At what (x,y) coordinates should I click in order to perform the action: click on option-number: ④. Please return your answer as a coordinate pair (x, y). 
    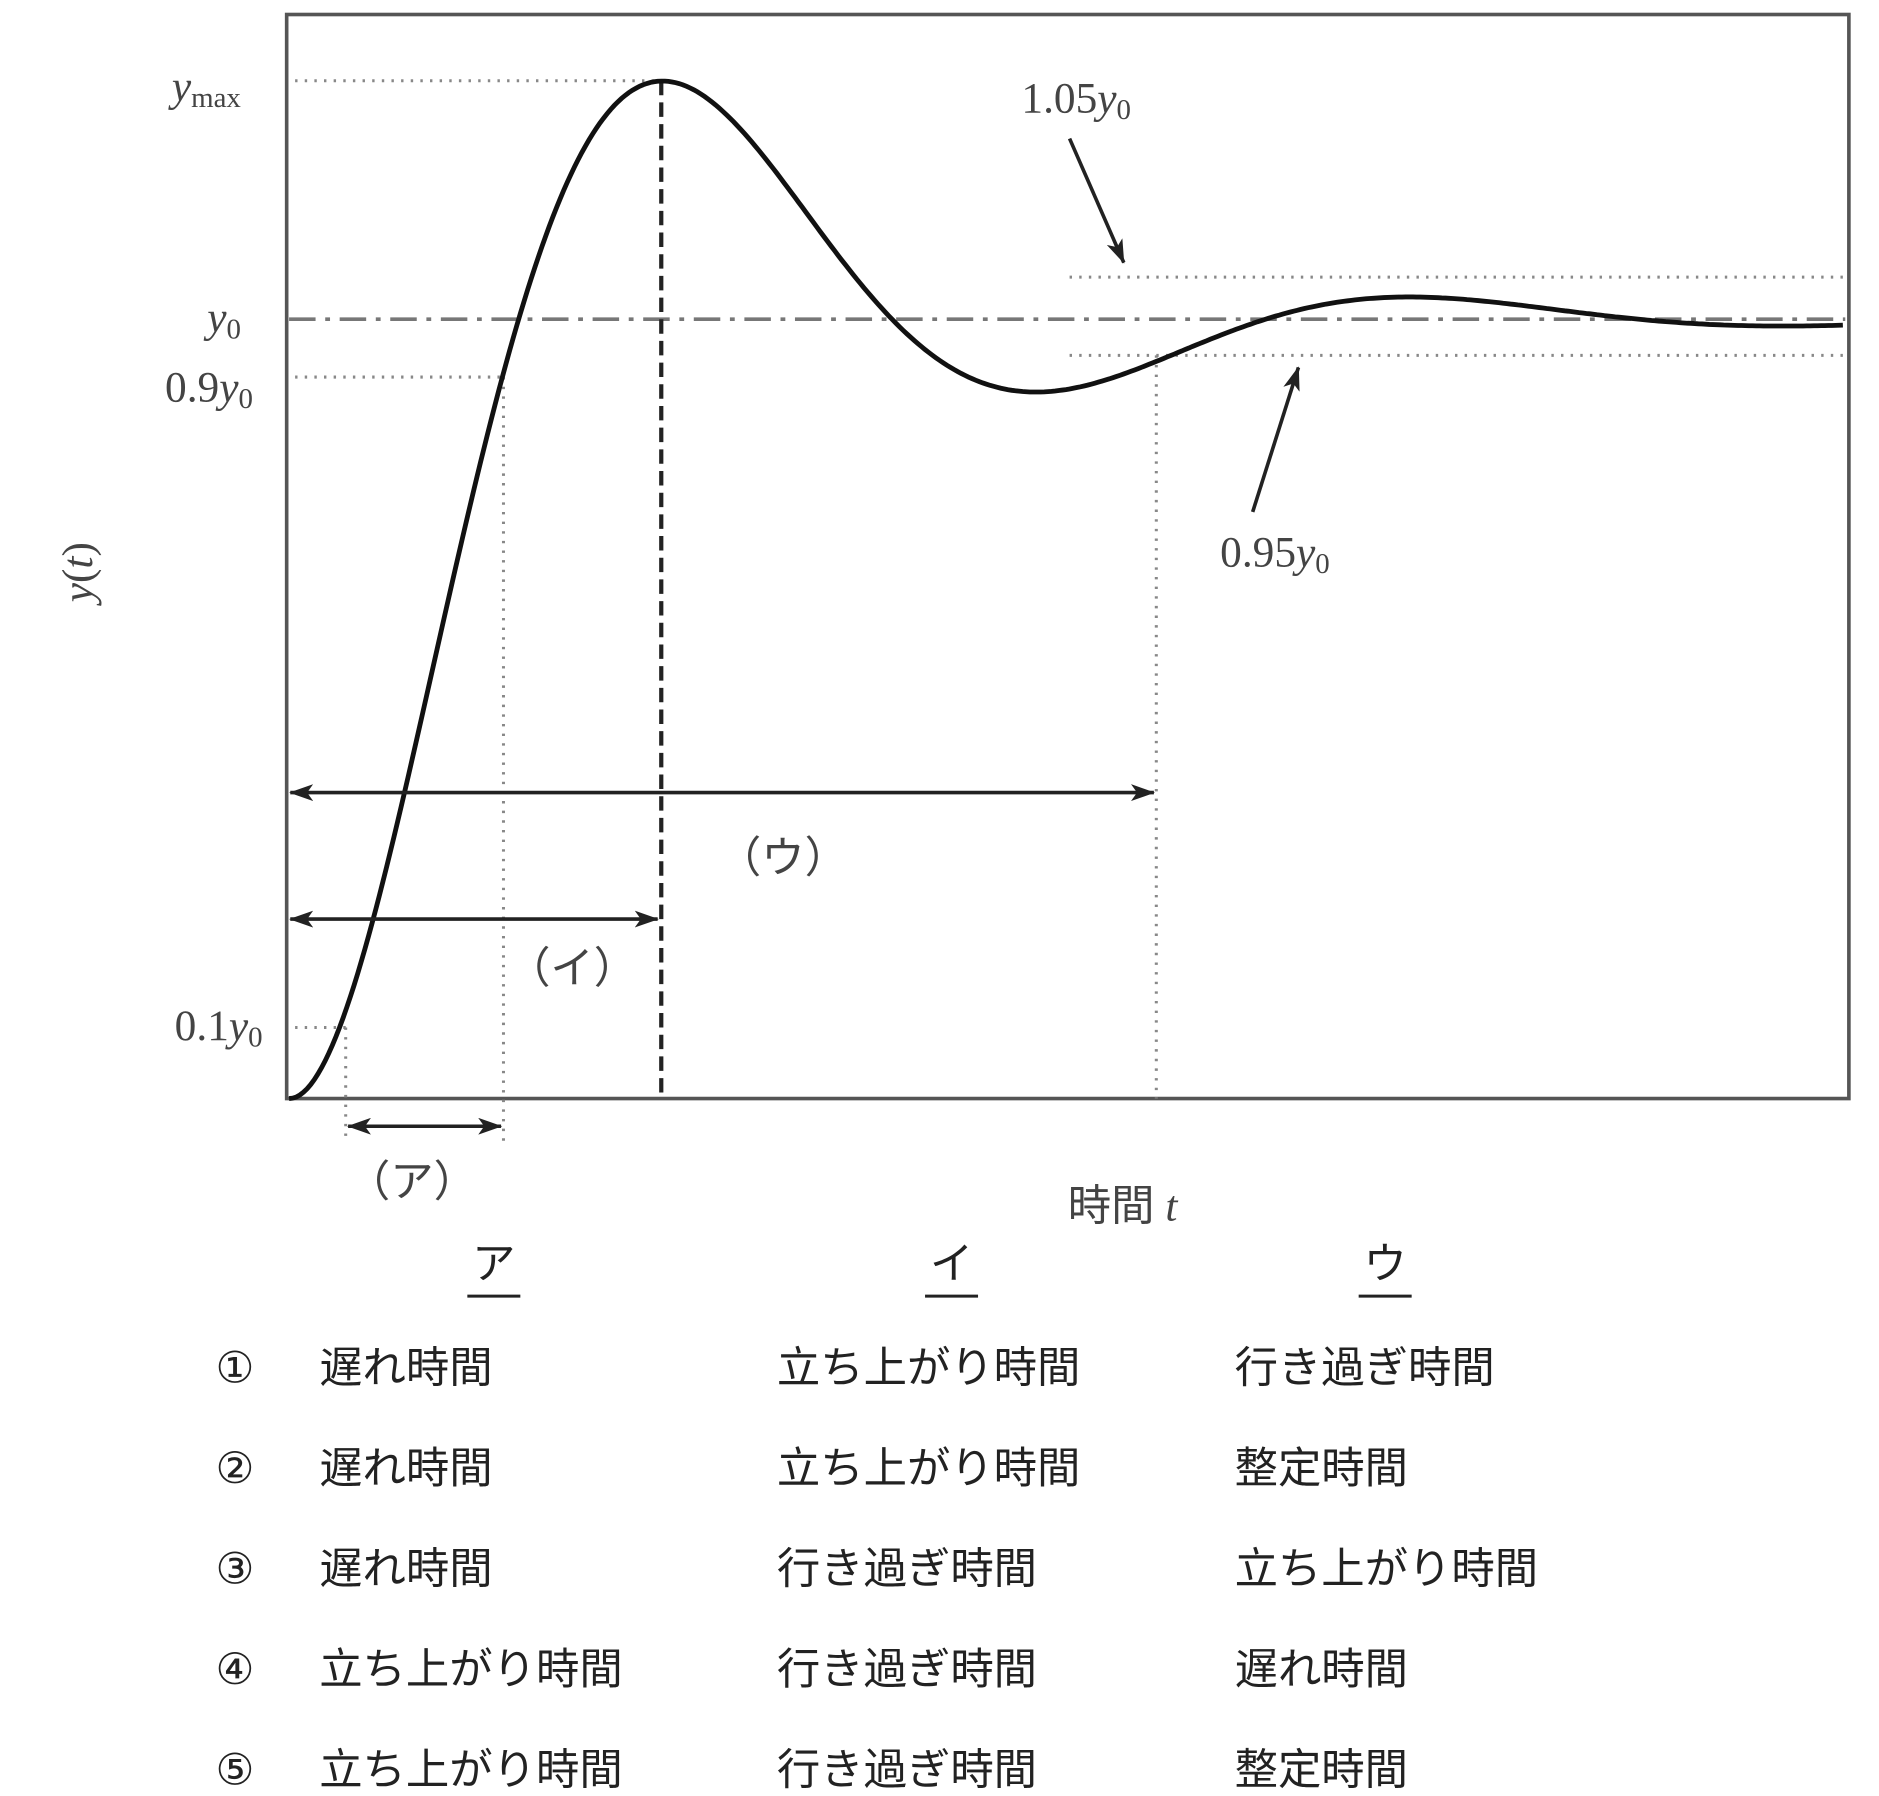
    Looking at the image, I should click on (234, 1670).